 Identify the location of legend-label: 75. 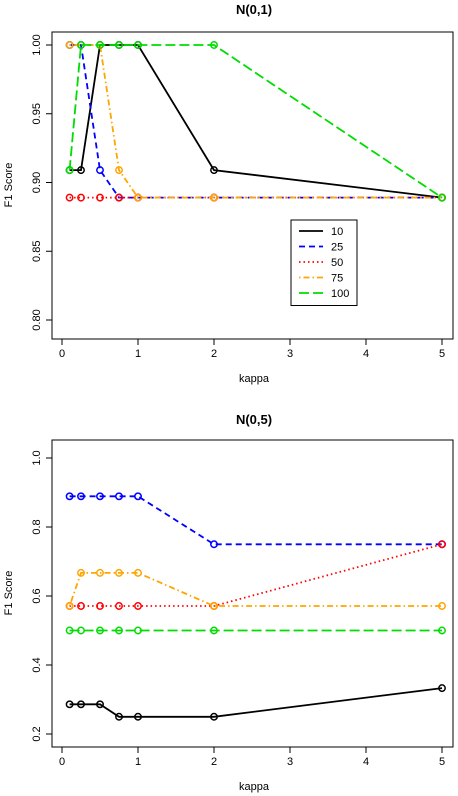
(337, 279).